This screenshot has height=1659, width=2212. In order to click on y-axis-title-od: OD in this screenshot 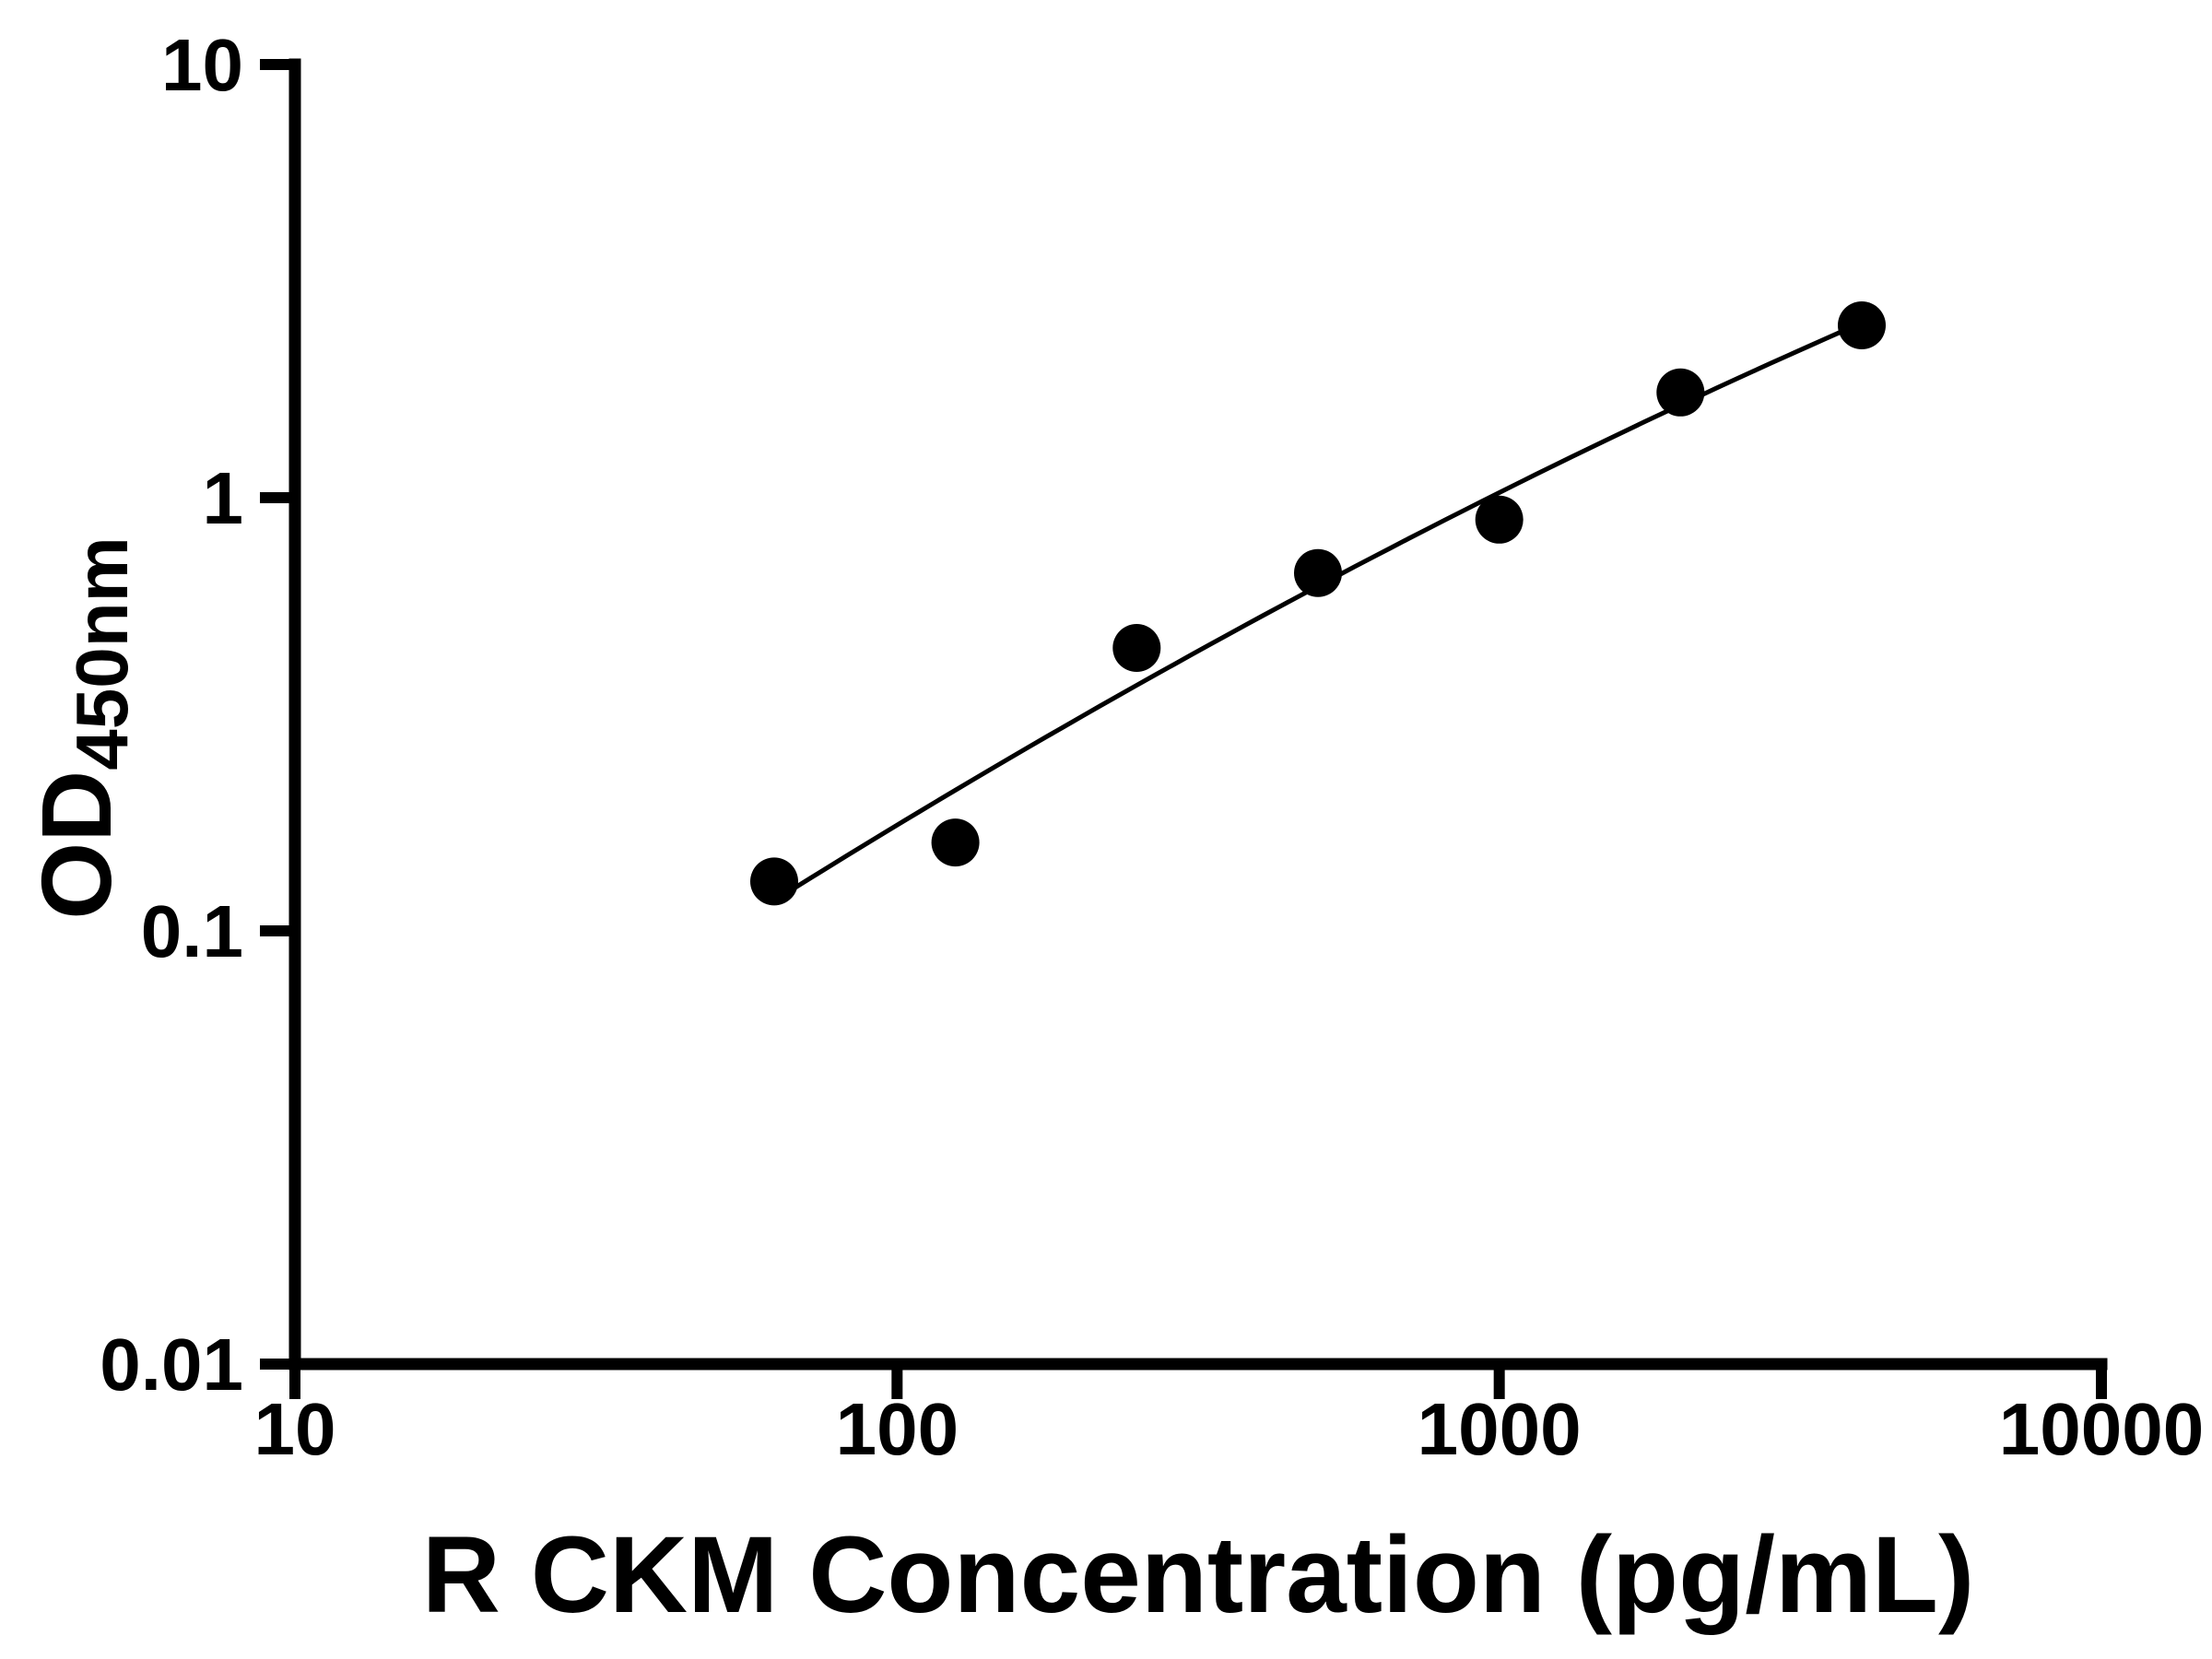, I will do `click(76, 845)`.